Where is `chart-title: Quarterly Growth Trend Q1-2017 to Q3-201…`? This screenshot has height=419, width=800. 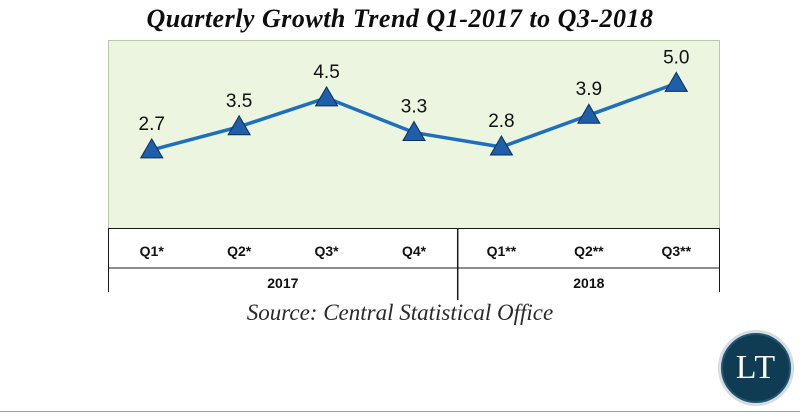
chart-title: Quarterly Growth Trend Q1-2017 to Q3-201… is located at coordinates (400, 18).